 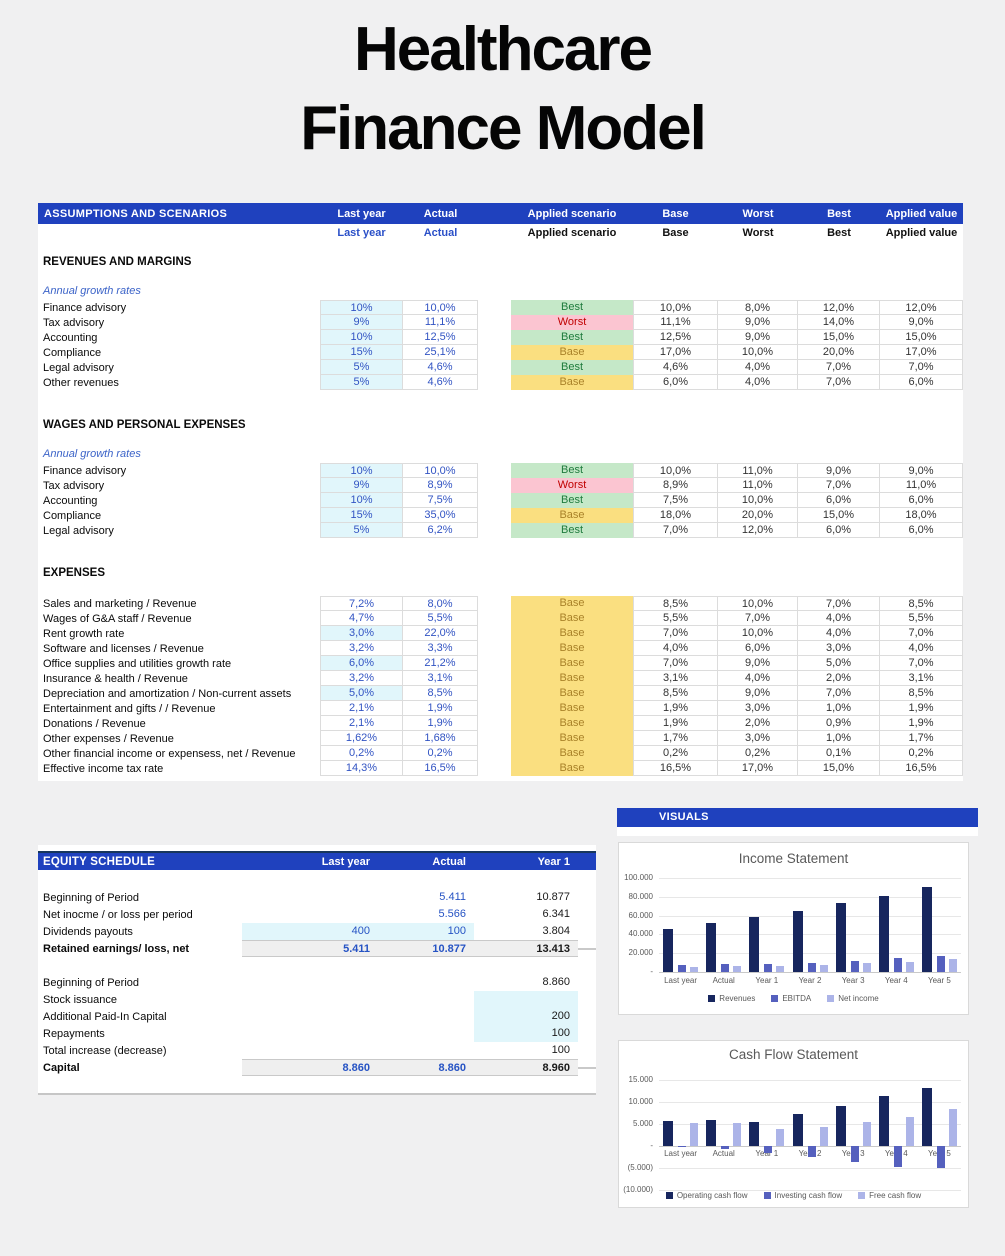 What do you see at coordinates (440, 753) in the screenshot?
I see `actual-cell: 0,2%` at bounding box center [440, 753].